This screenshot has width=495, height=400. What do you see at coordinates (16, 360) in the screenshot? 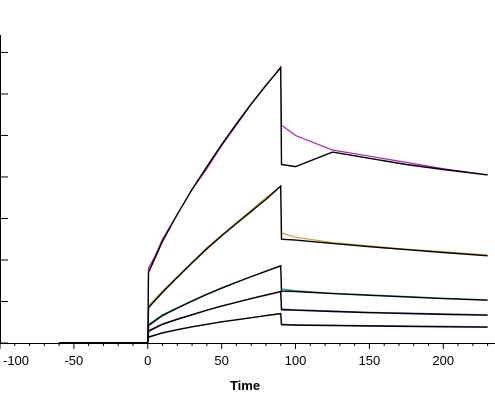
I see `x-tick-label: -100` at bounding box center [16, 360].